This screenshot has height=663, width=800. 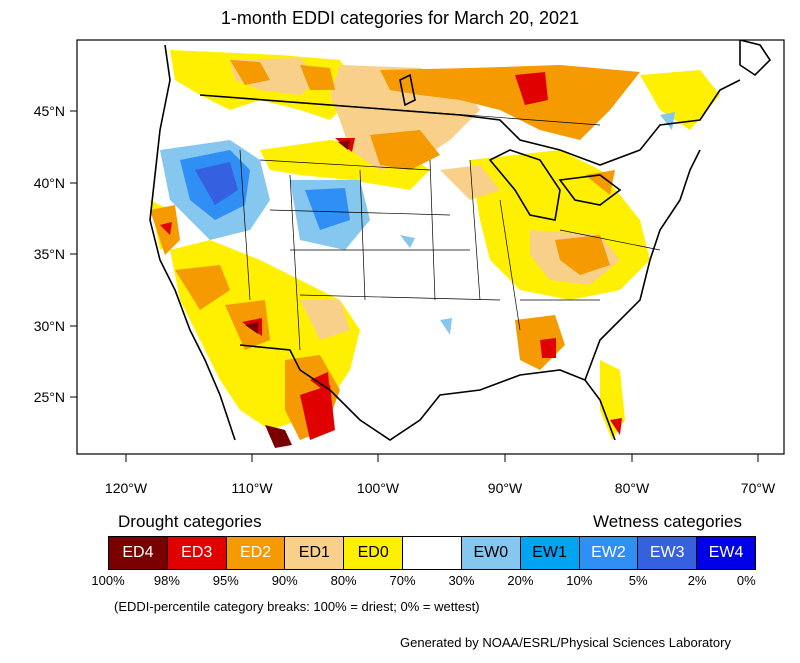 I want to click on legend-cell-ew3: EW3, so click(x=668, y=553).